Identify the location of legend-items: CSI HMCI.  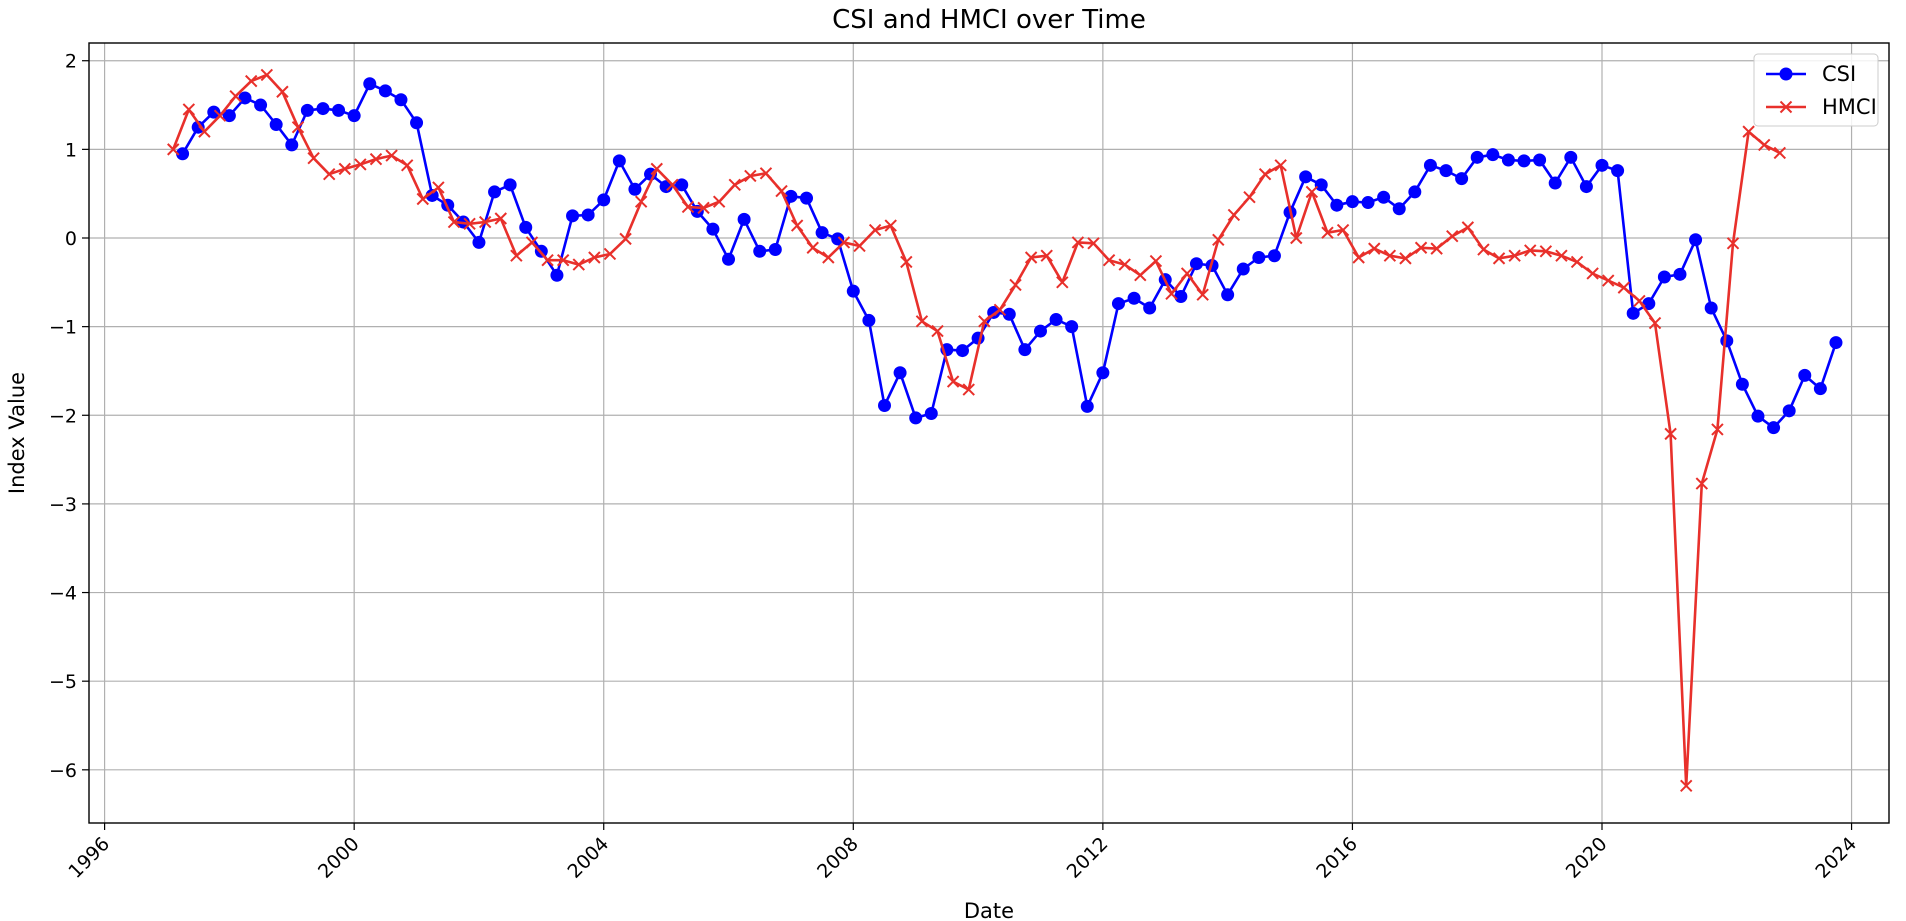
(1821, 90).